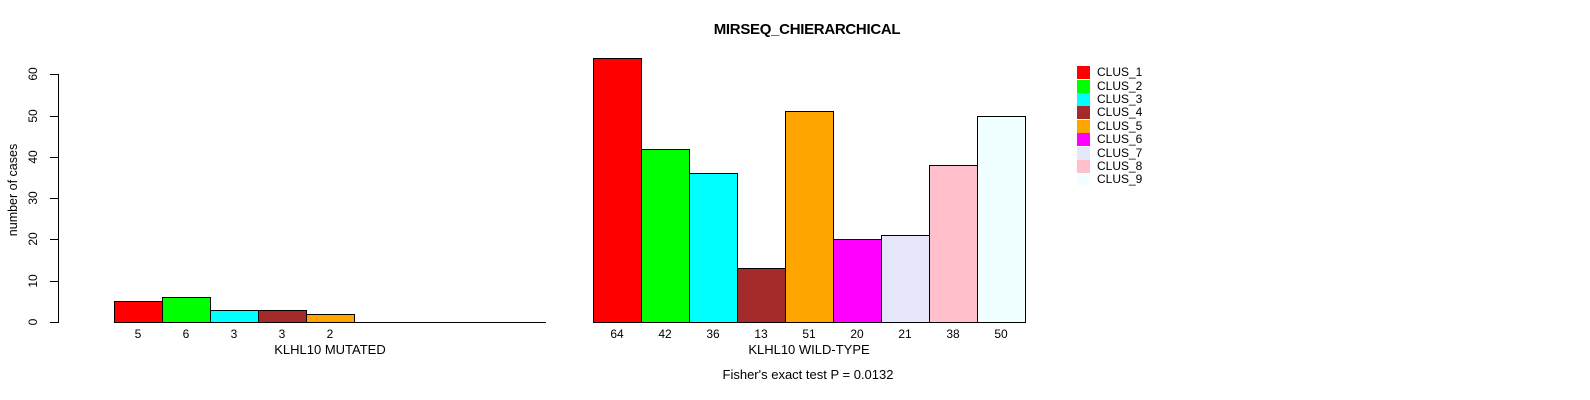 The height and width of the screenshot is (400, 1590). I want to click on y-tick-label: 40, so click(33, 157).